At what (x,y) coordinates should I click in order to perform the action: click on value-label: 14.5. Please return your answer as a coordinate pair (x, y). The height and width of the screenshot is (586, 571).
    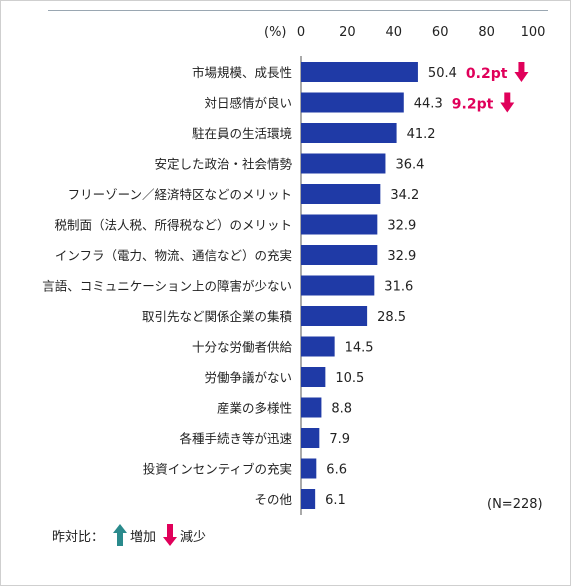
    Looking at the image, I should click on (359, 348).